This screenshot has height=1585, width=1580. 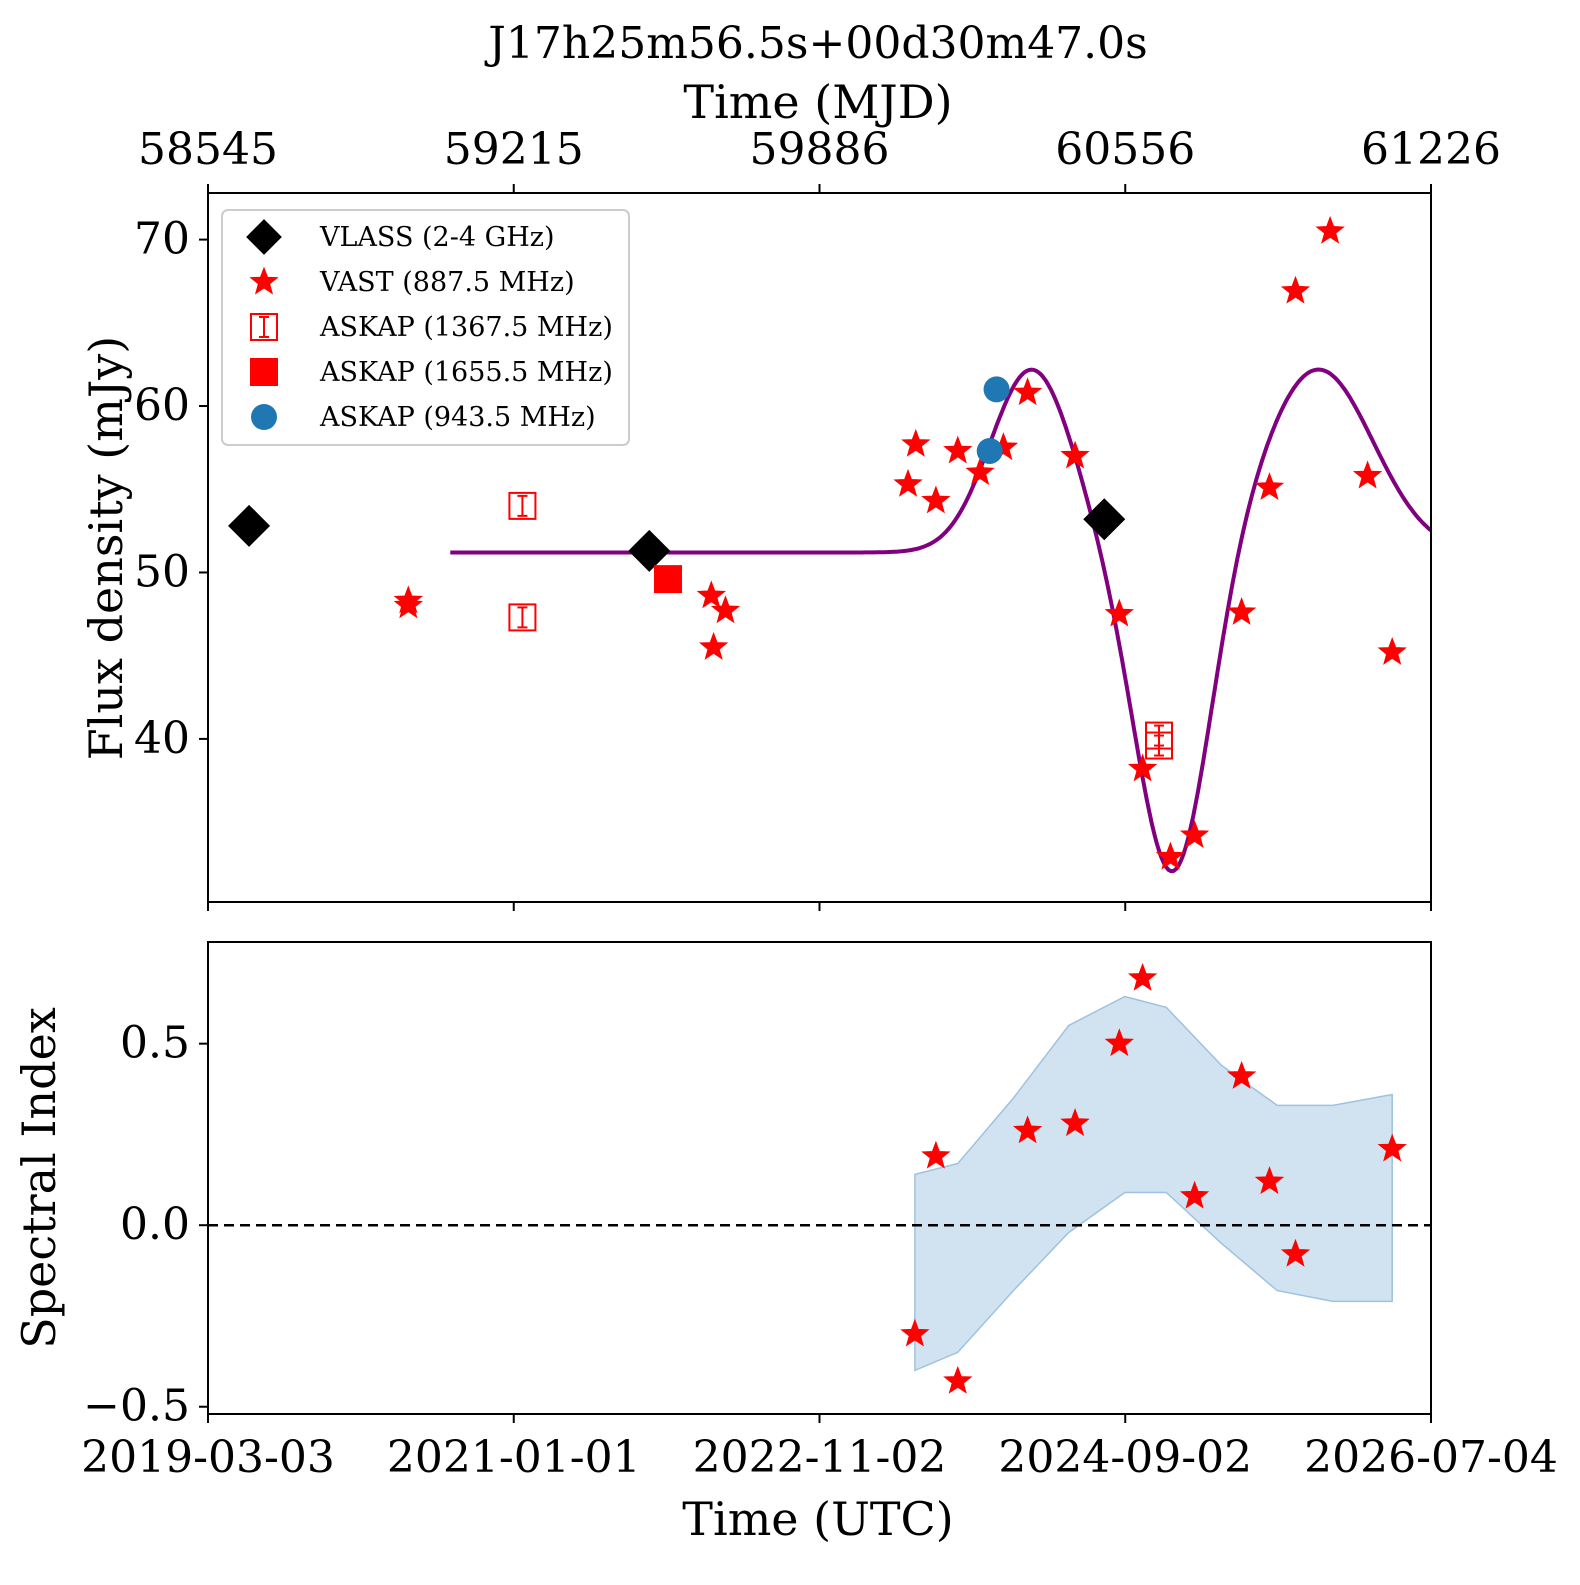 I want to click on top-ytick-label-2: 60, so click(x=162, y=405).